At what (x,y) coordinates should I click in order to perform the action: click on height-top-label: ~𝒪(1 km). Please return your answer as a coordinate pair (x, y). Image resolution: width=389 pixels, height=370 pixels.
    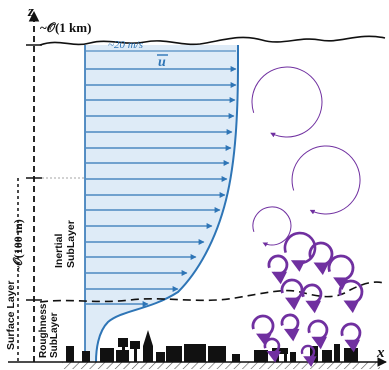
    Looking at the image, I should click on (65, 27).